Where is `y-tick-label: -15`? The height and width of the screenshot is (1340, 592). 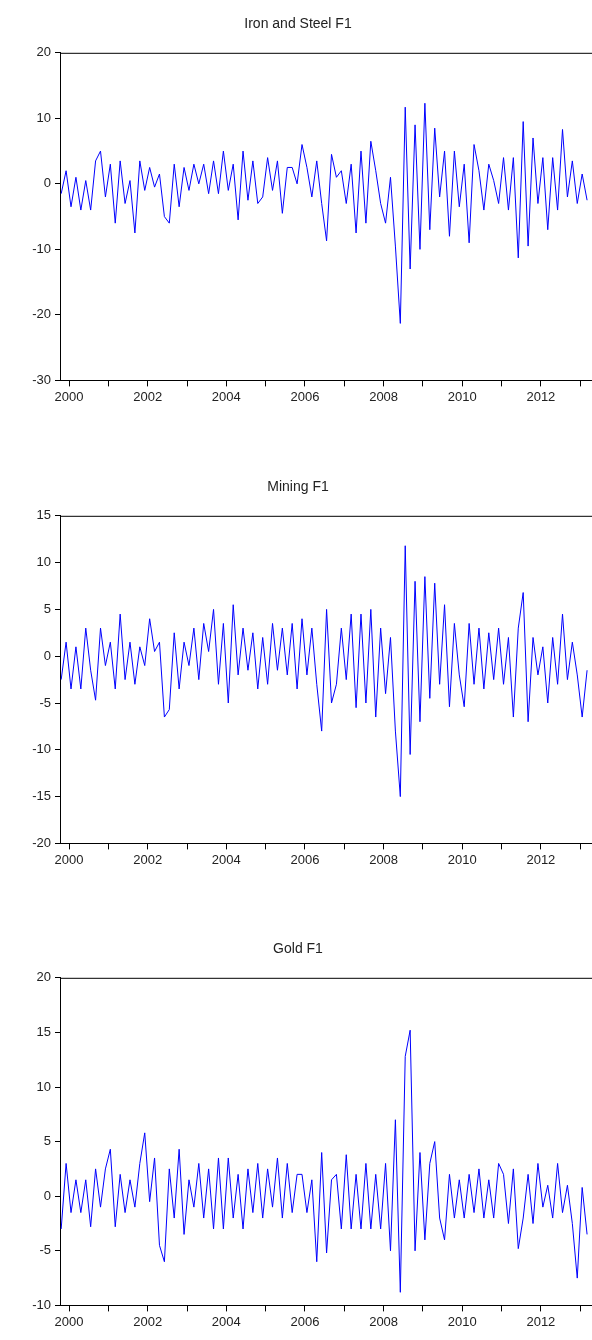
y-tick-label: -15 is located at coordinates (41, 796).